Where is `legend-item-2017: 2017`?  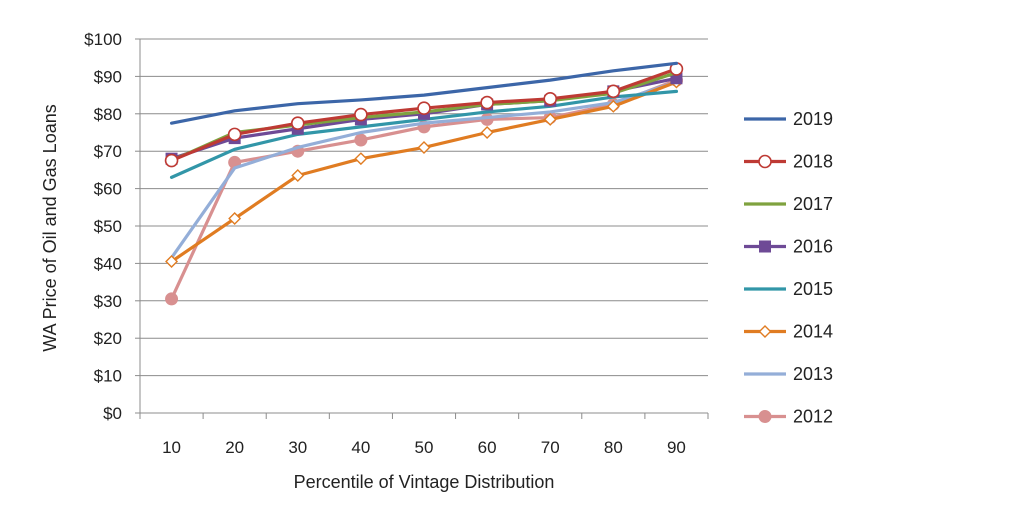
legend-item-2017: 2017 is located at coordinates (788, 204).